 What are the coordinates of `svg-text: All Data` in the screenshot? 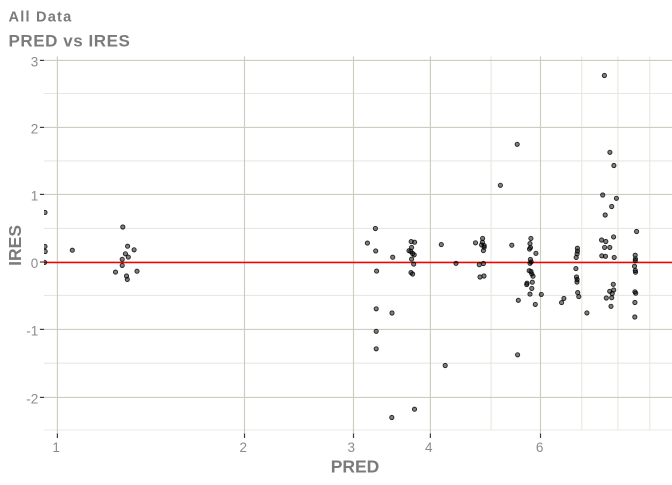 It's located at (41, 17).